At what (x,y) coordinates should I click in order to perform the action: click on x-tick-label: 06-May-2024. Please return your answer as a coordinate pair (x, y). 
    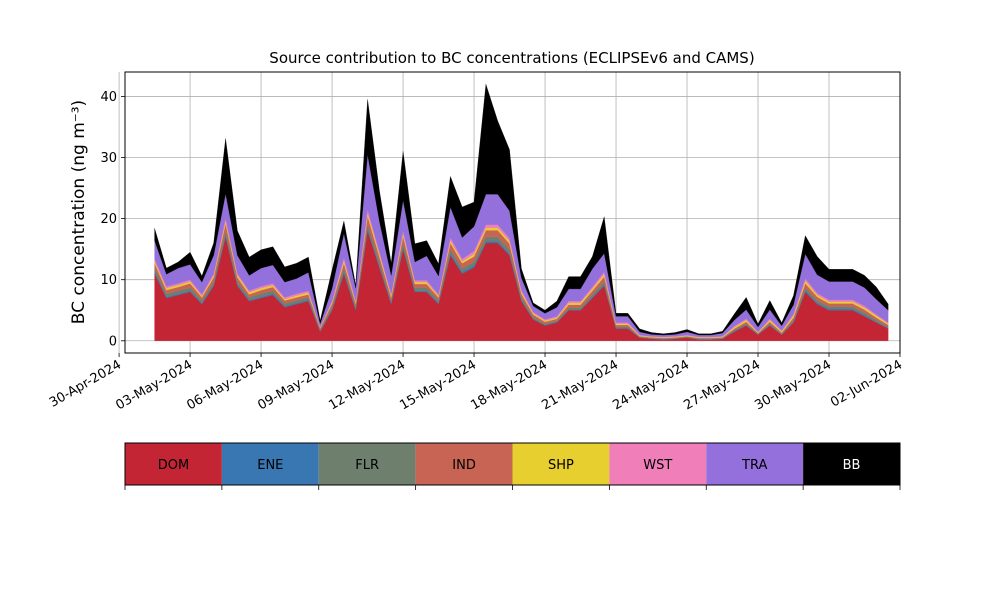
    Looking at the image, I should click on (225, 385).